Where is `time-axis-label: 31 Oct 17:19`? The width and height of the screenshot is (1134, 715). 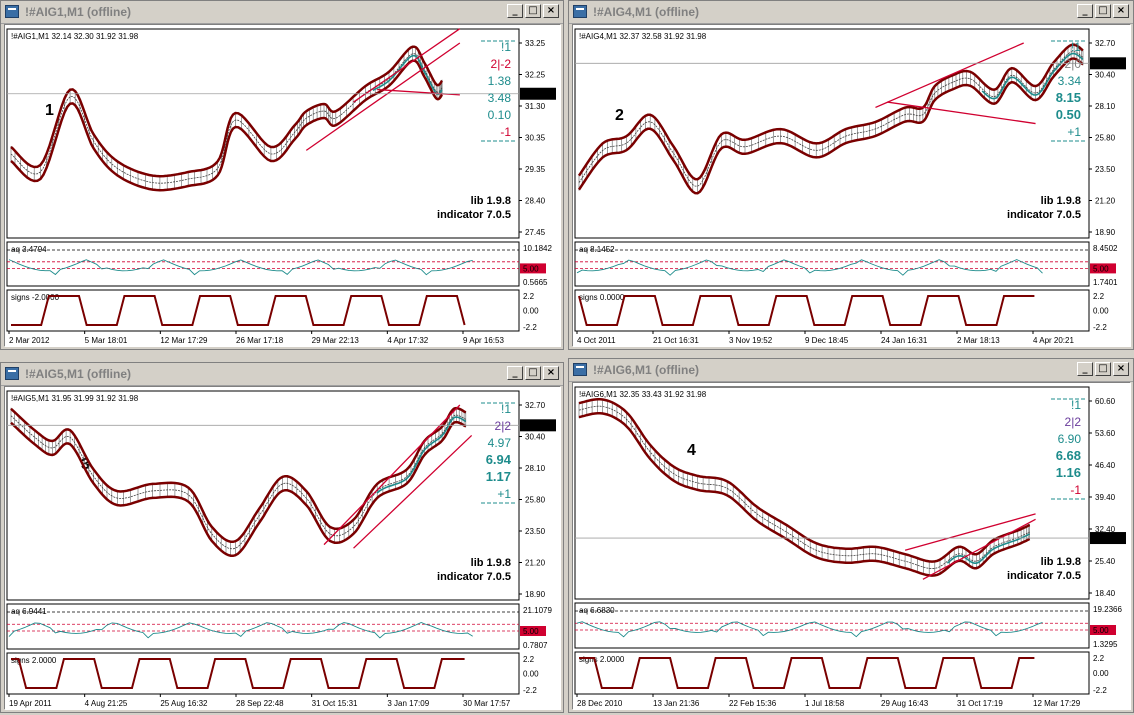 time-axis-label: 31 Oct 17:19 is located at coordinates (980, 703).